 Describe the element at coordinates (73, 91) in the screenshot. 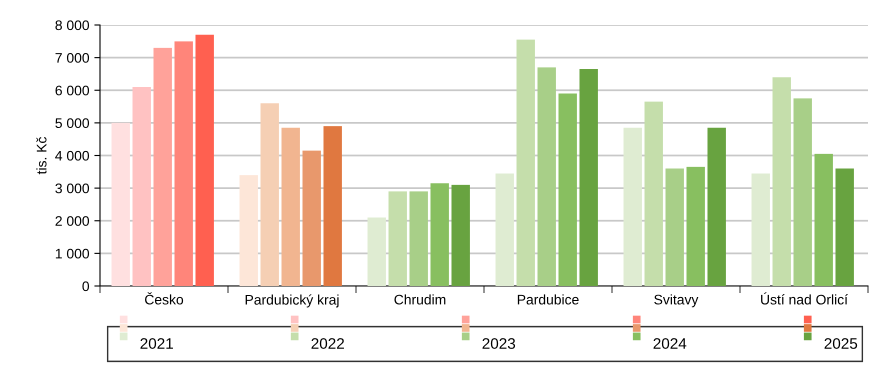

I see `y-tick-label: 6 000` at that location.